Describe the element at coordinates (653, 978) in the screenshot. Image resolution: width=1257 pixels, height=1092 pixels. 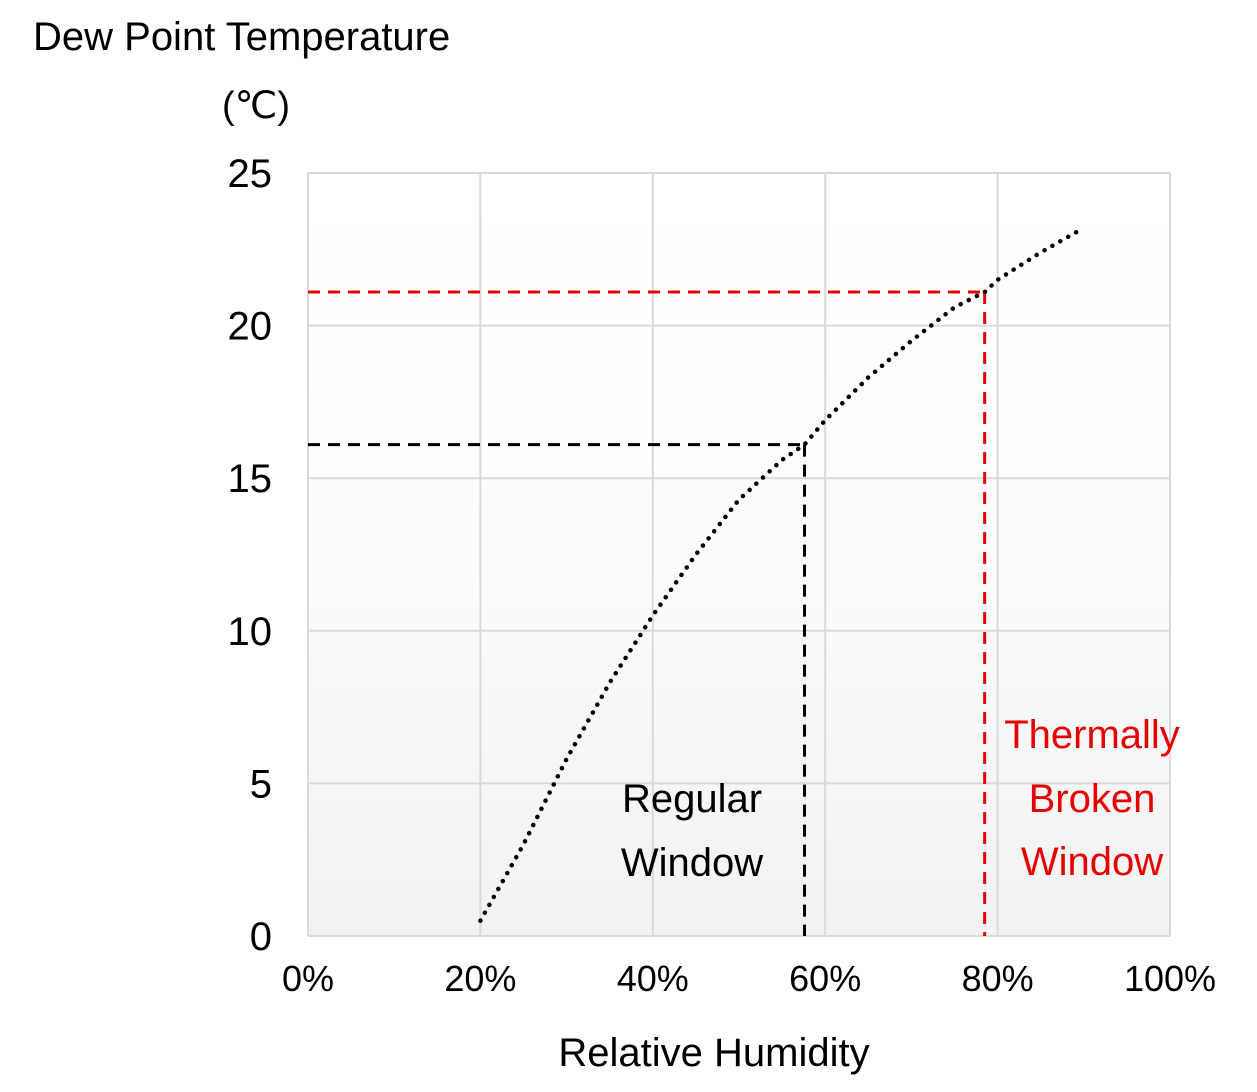
I see `x-tick-label-2: 40%` at that location.